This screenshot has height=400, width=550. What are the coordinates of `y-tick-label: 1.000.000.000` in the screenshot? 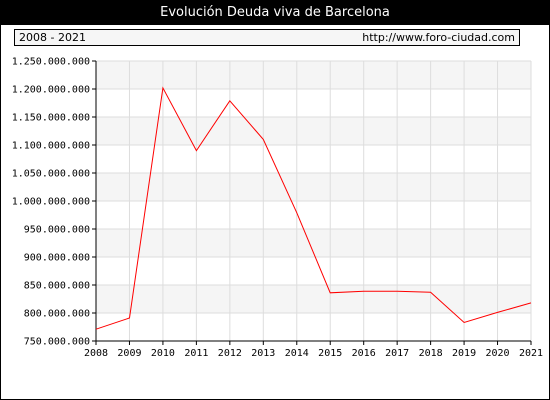 It's located at (51, 202).